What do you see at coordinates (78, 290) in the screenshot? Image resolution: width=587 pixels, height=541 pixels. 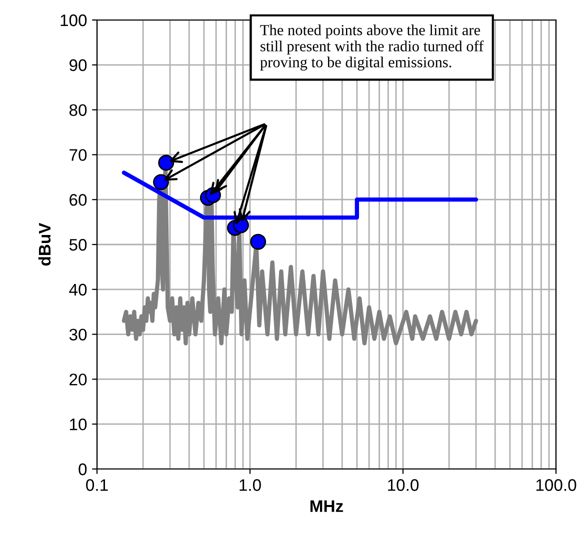 I see `y-tick-label: 40` at bounding box center [78, 290].